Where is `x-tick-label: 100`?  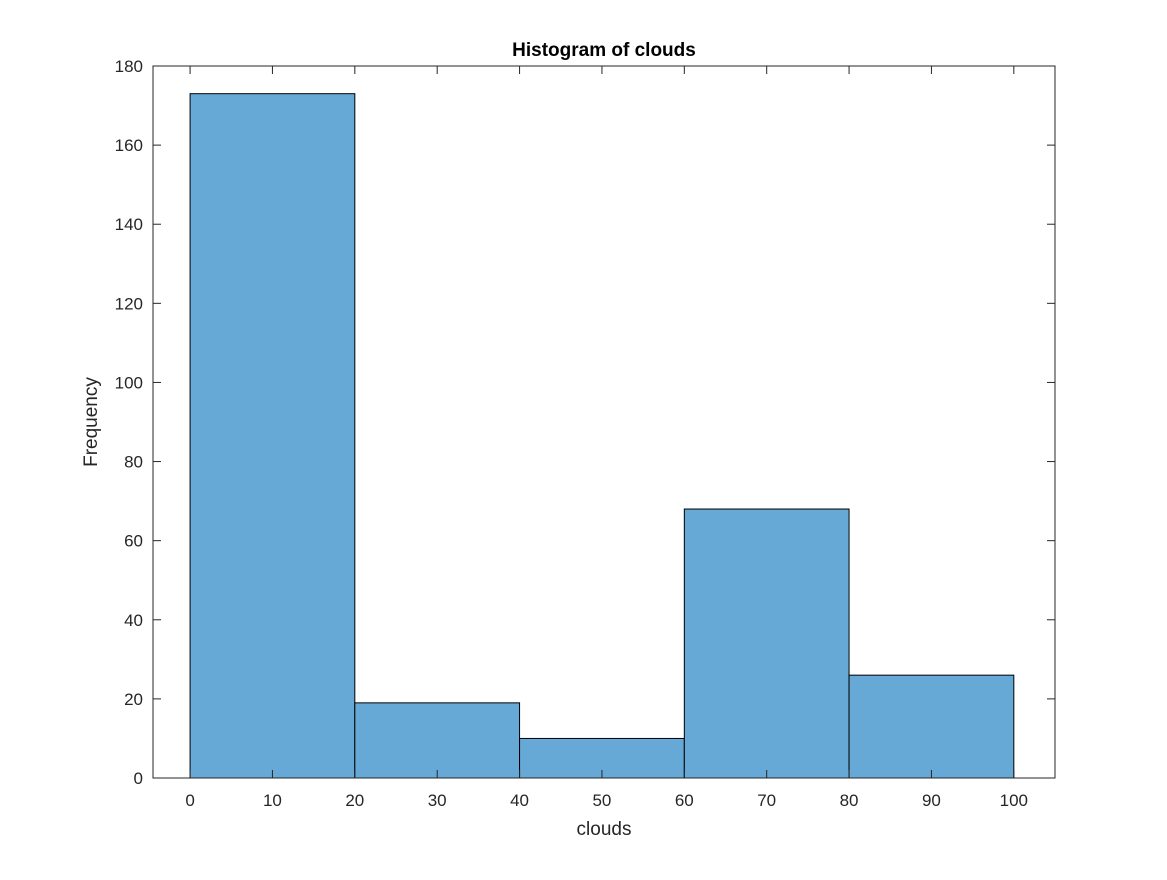 x-tick-label: 100 is located at coordinates (1014, 800).